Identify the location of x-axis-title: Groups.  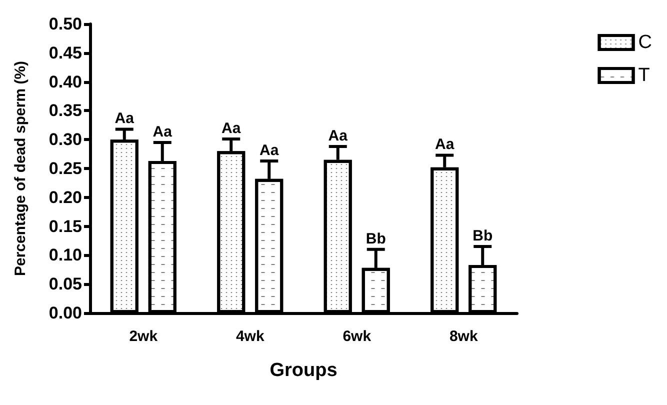
(304, 370).